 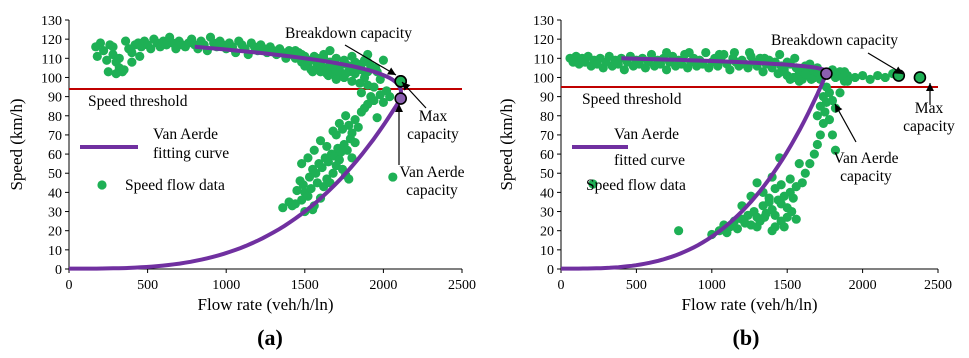 What do you see at coordinates (632, 99) in the screenshot?
I see `speed-threshold-label: Speed threshold` at bounding box center [632, 99].